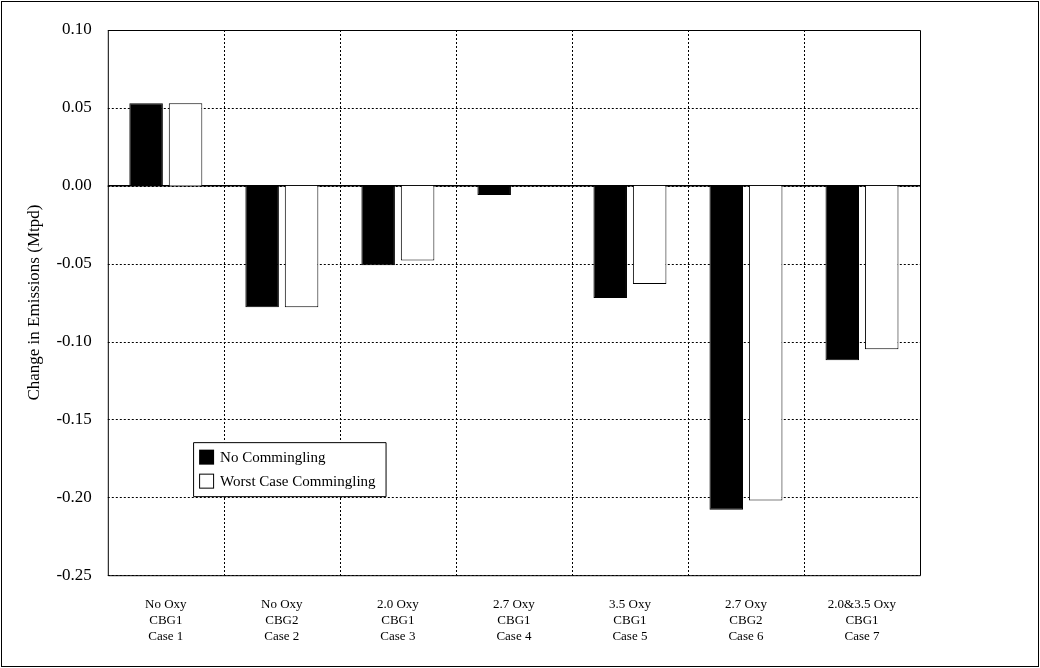  Describe the element at coordinates (74, 263) in the screenshot. I see `y-tick-label: -0.05` at that location.